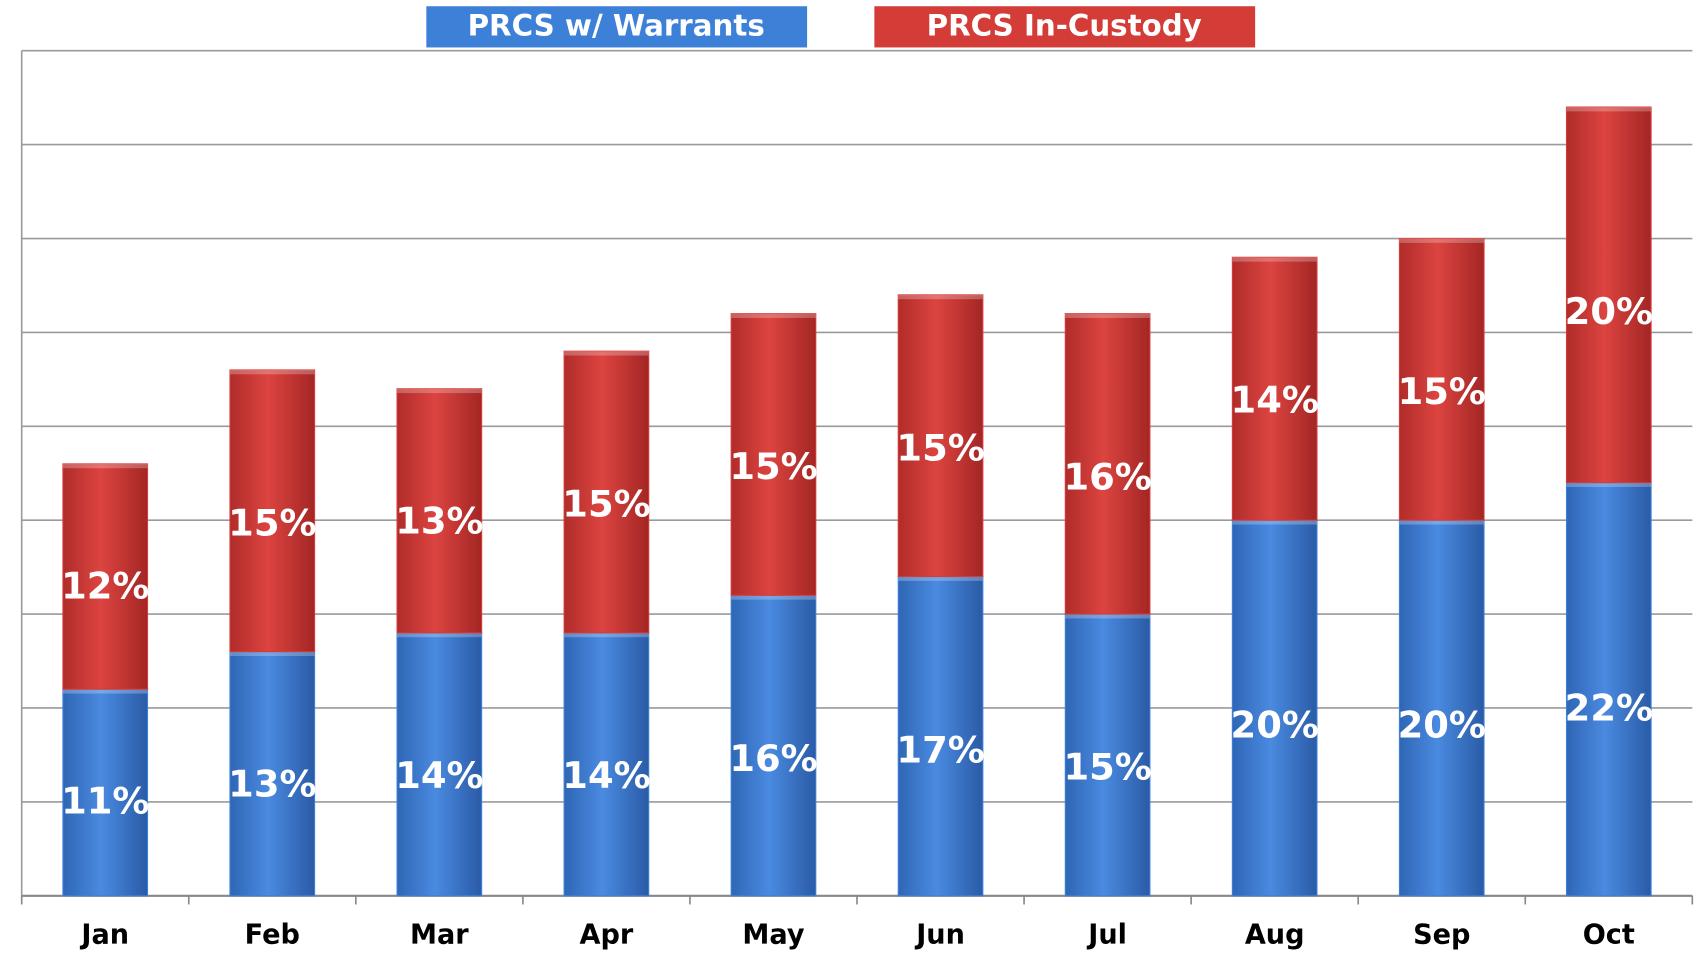  I want to click on x-tick-label: Apr, so click(607, 934).